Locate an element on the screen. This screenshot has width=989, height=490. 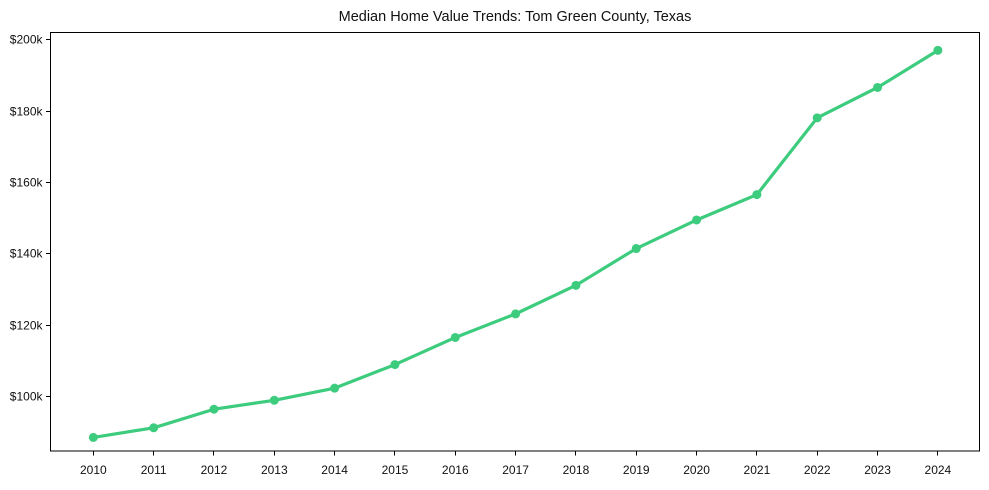
y-tick-label: $140k is located at coordinates (27, 254).